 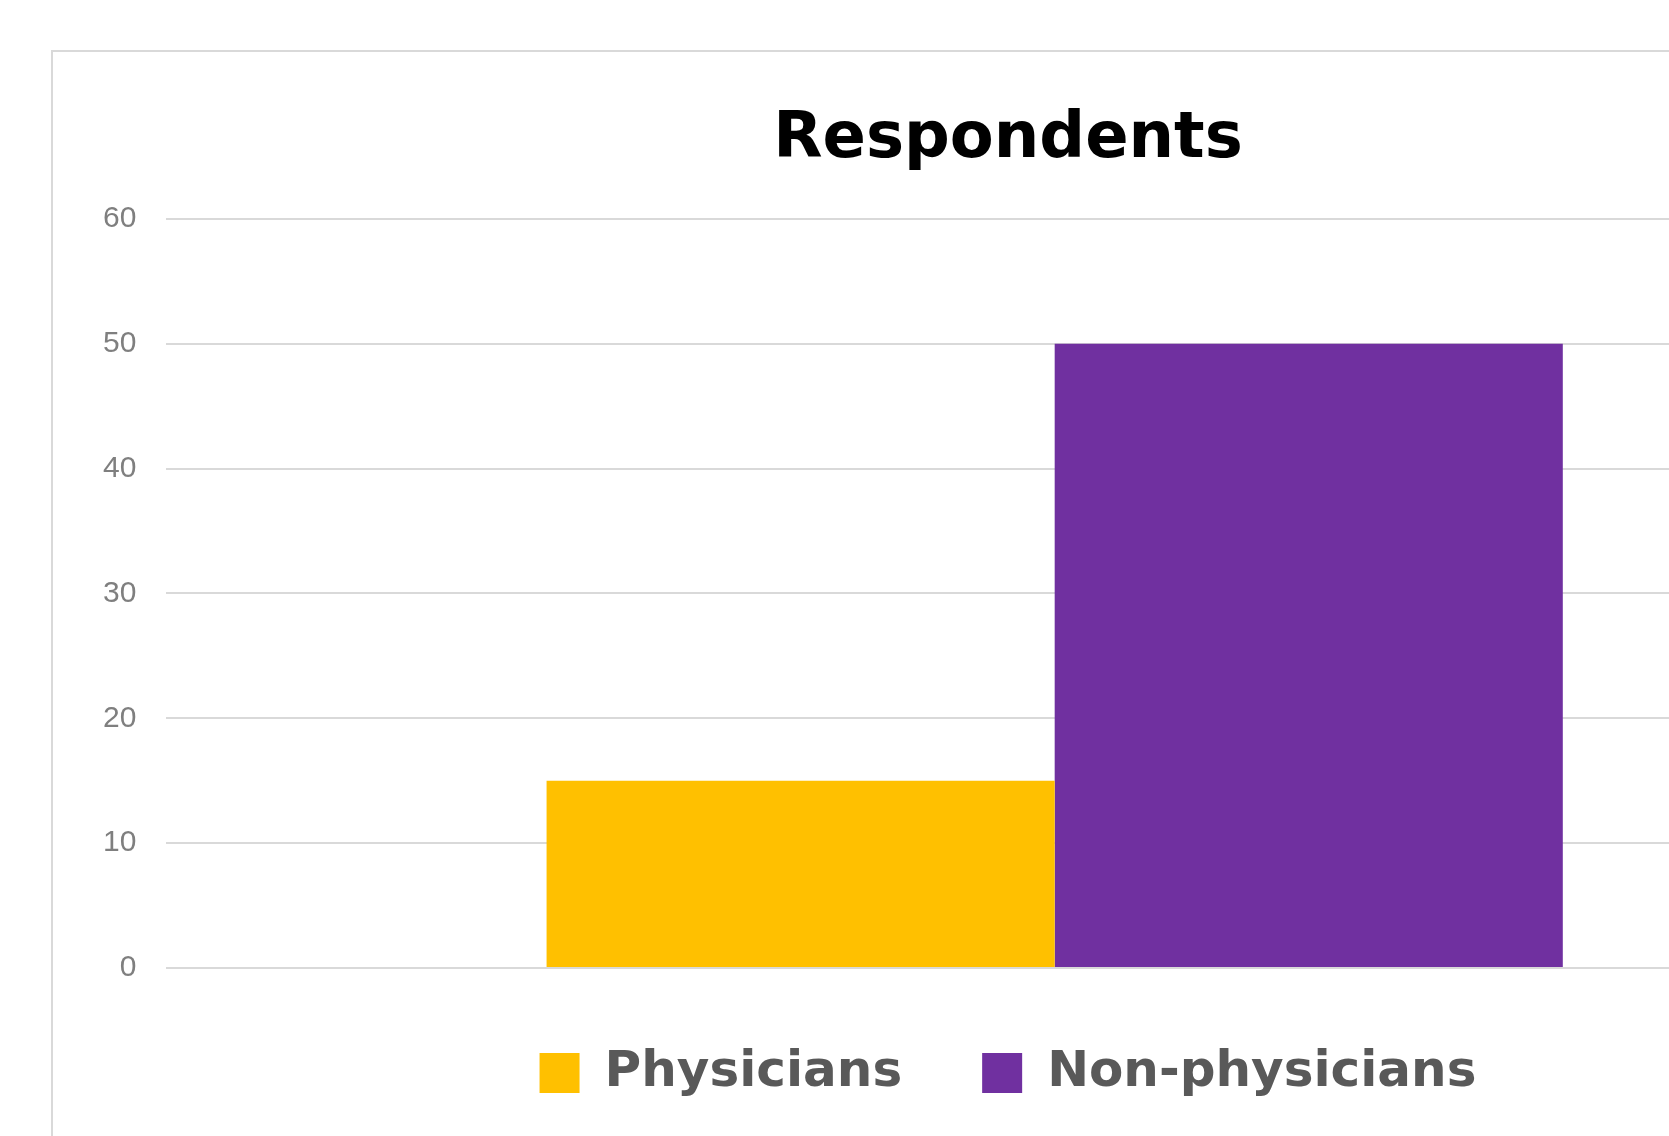 I want to click on legend-label: Physicians, so click(x=753, y=1068).